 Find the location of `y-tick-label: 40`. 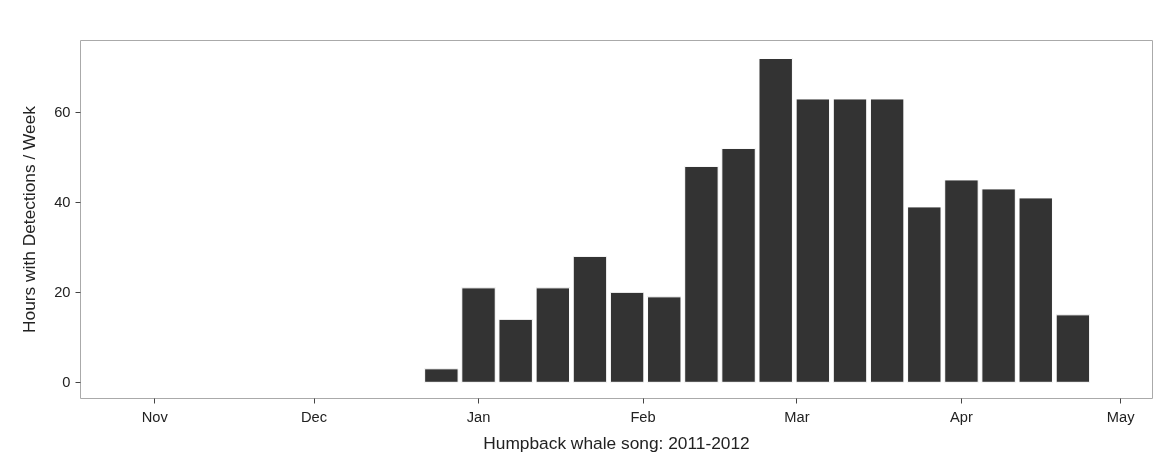

y-tick-label: 40 is located at coordinates (62, 202).